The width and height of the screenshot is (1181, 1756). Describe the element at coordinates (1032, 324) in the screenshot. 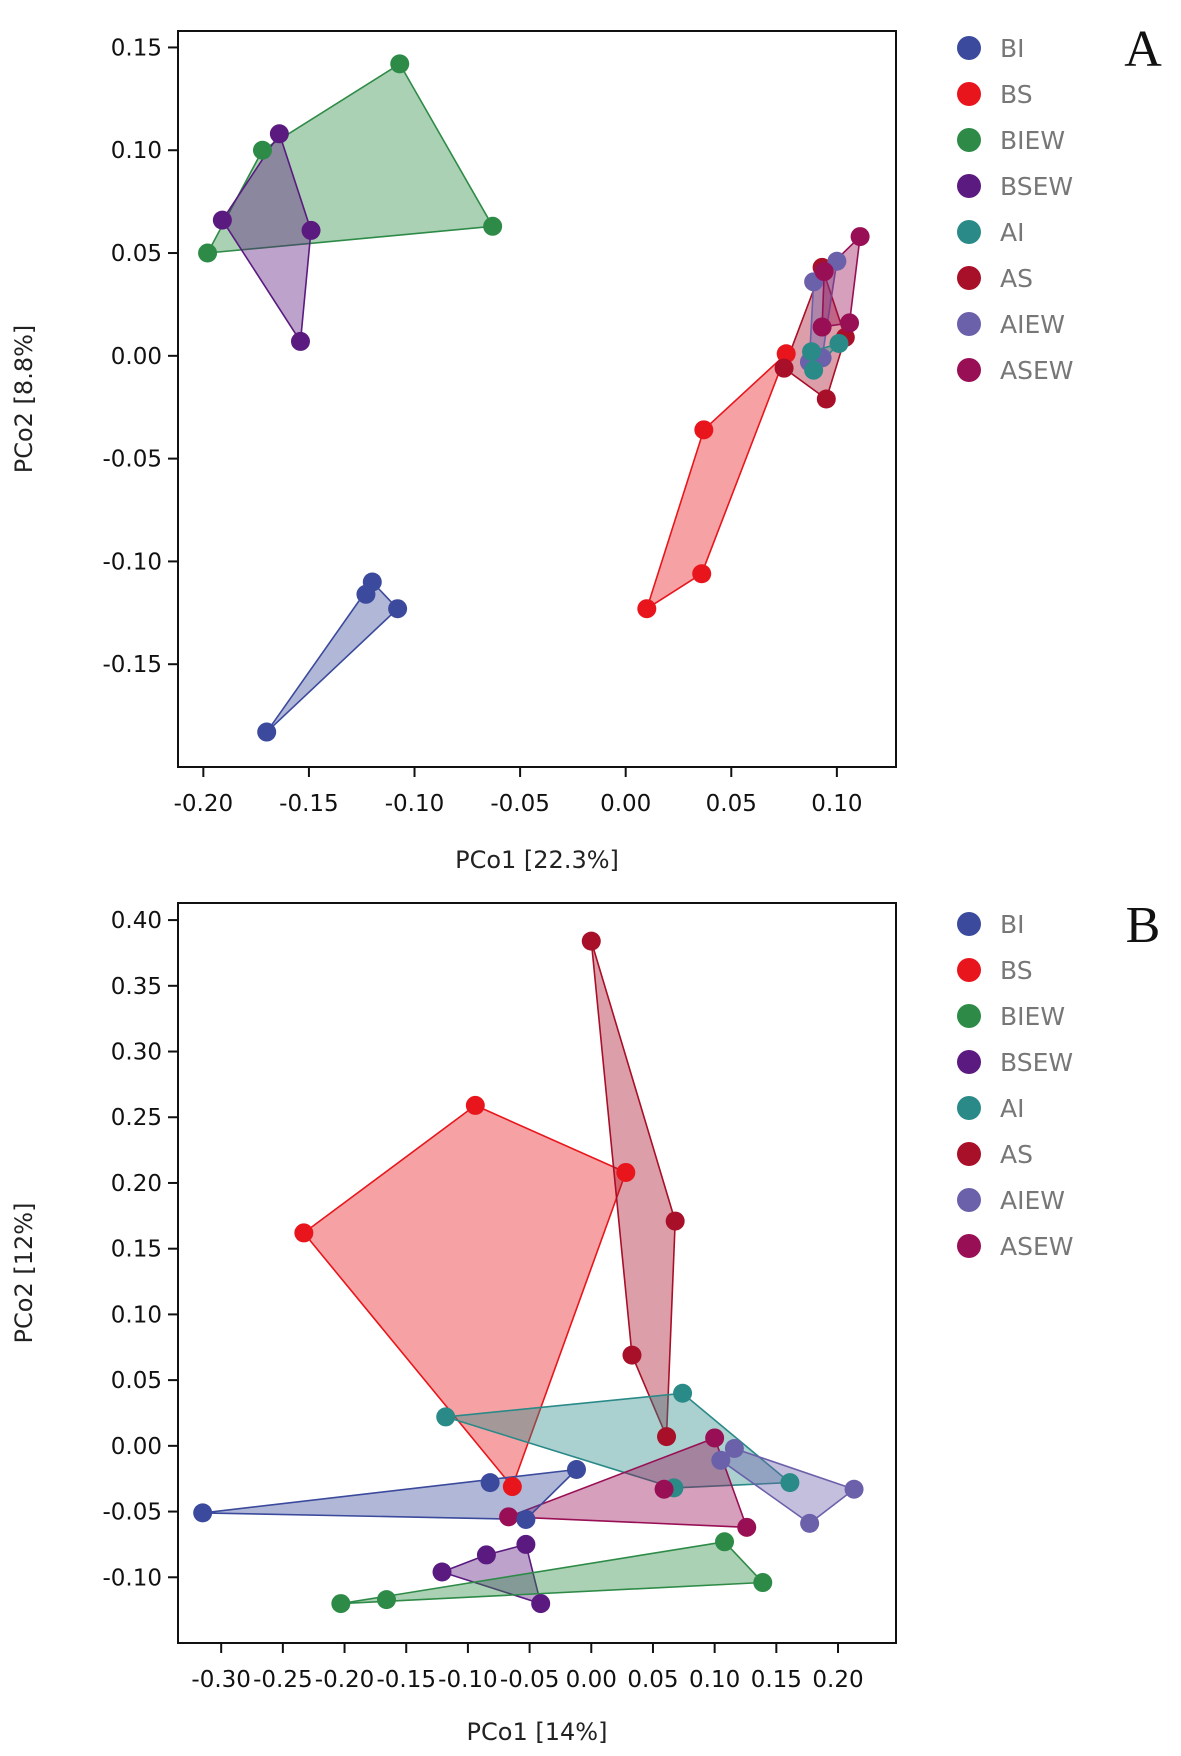

I see `legend-label: AIEW` at that location.